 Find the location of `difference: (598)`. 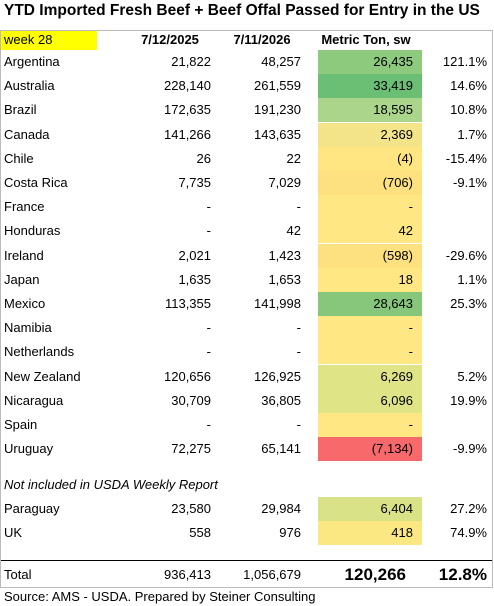

difference: (598) is located at coordinates (397, 255).